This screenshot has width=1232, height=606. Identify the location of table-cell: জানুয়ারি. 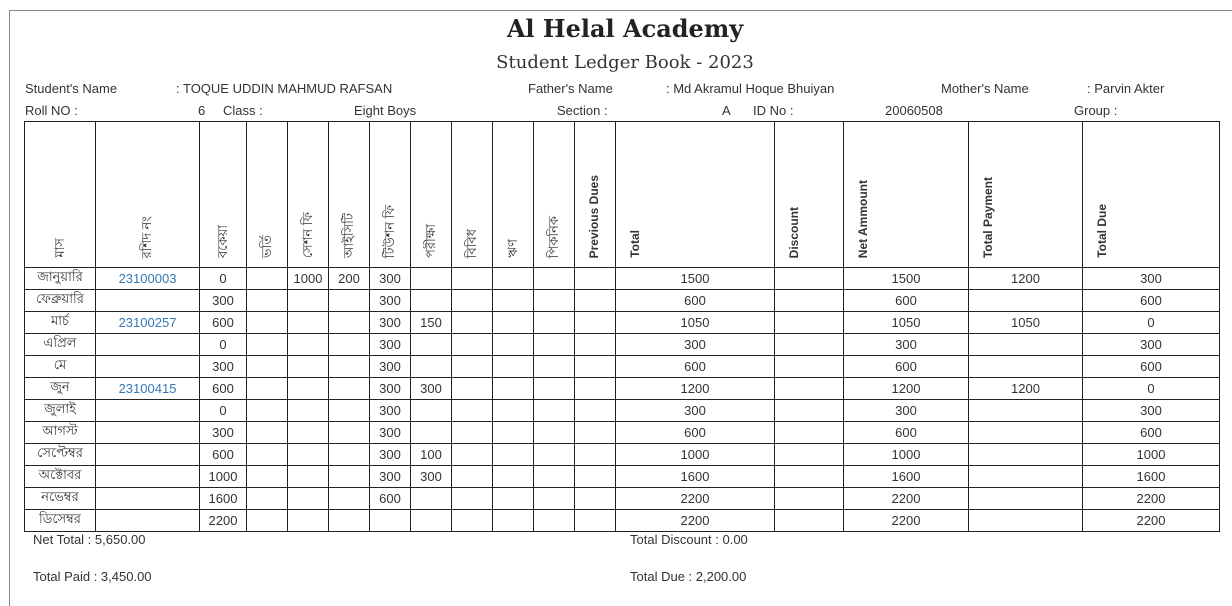
(60, 278).